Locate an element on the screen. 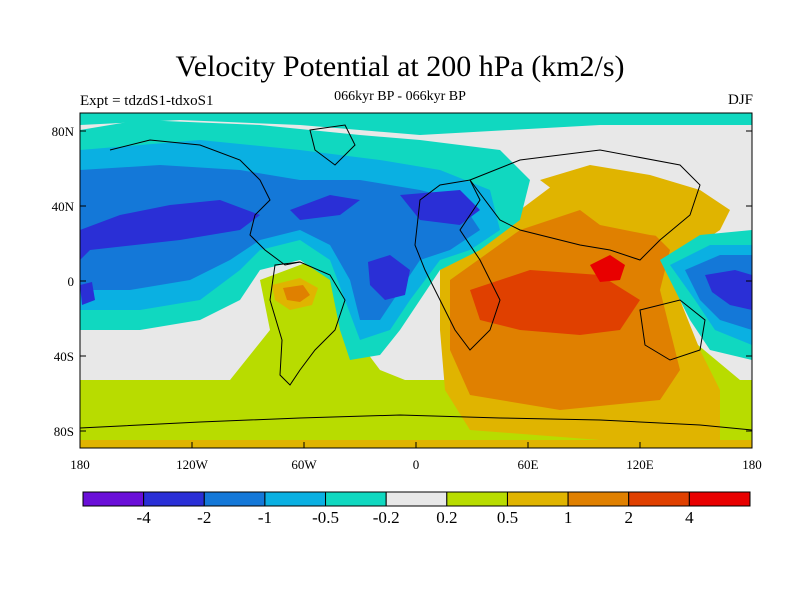  lon-label-60e: 60E is located at coordinates (528, 464).